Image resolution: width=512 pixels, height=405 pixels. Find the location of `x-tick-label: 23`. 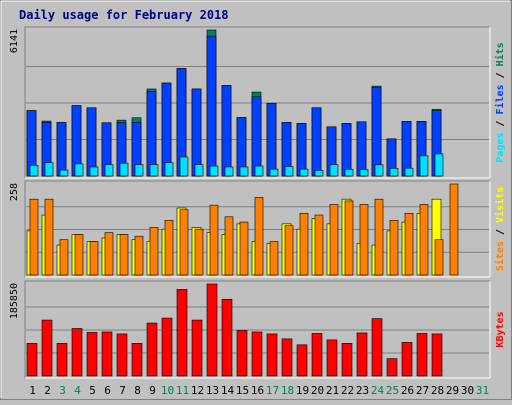

x-tick-label: 23 is located at coordinates (362, 390).